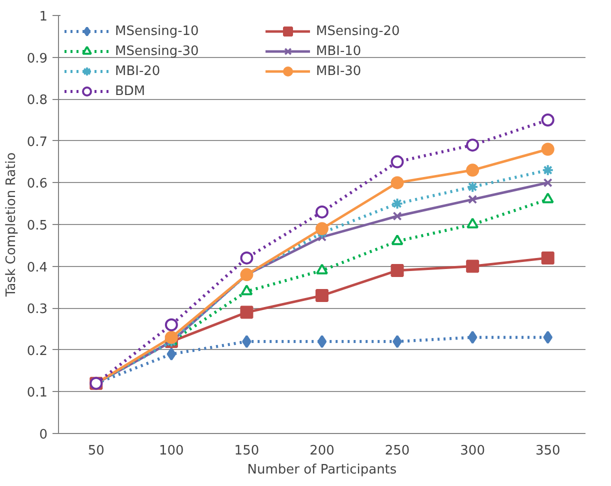 This screenshot has width=611, height=486. What do you see at coordinates (43, 435) in the screenshot?
I see `y-tick-label: 0` at bounding box center [43, 435].